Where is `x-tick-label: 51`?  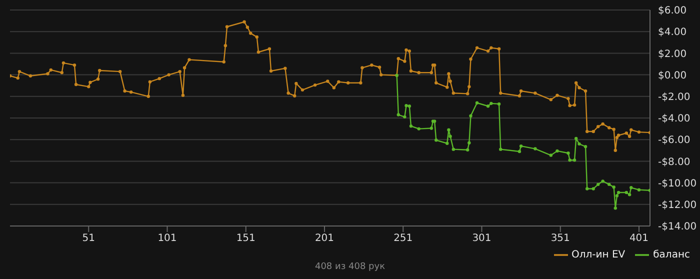
x-tick-label: 51 is located at coordinates (88, 238).